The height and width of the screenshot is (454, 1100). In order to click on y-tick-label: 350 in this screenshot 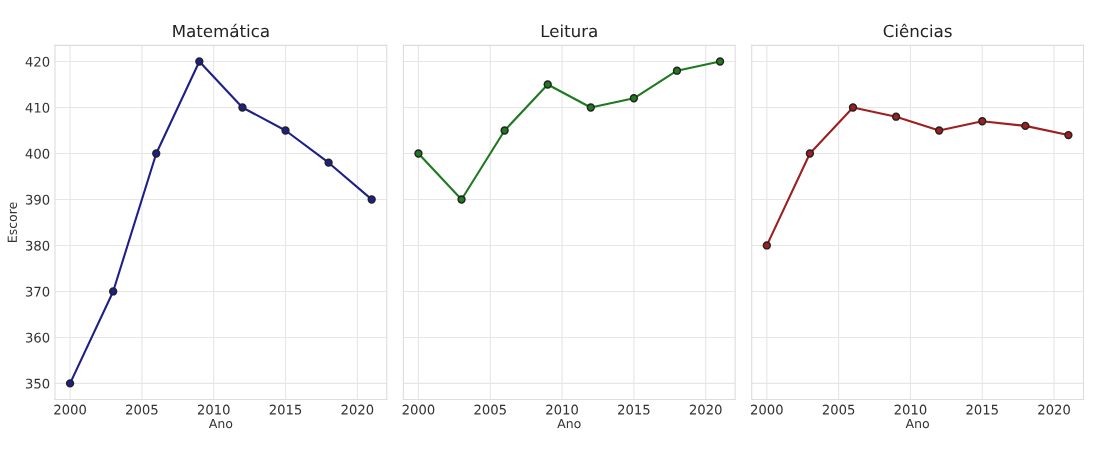, I will do `click(37, 383)`.